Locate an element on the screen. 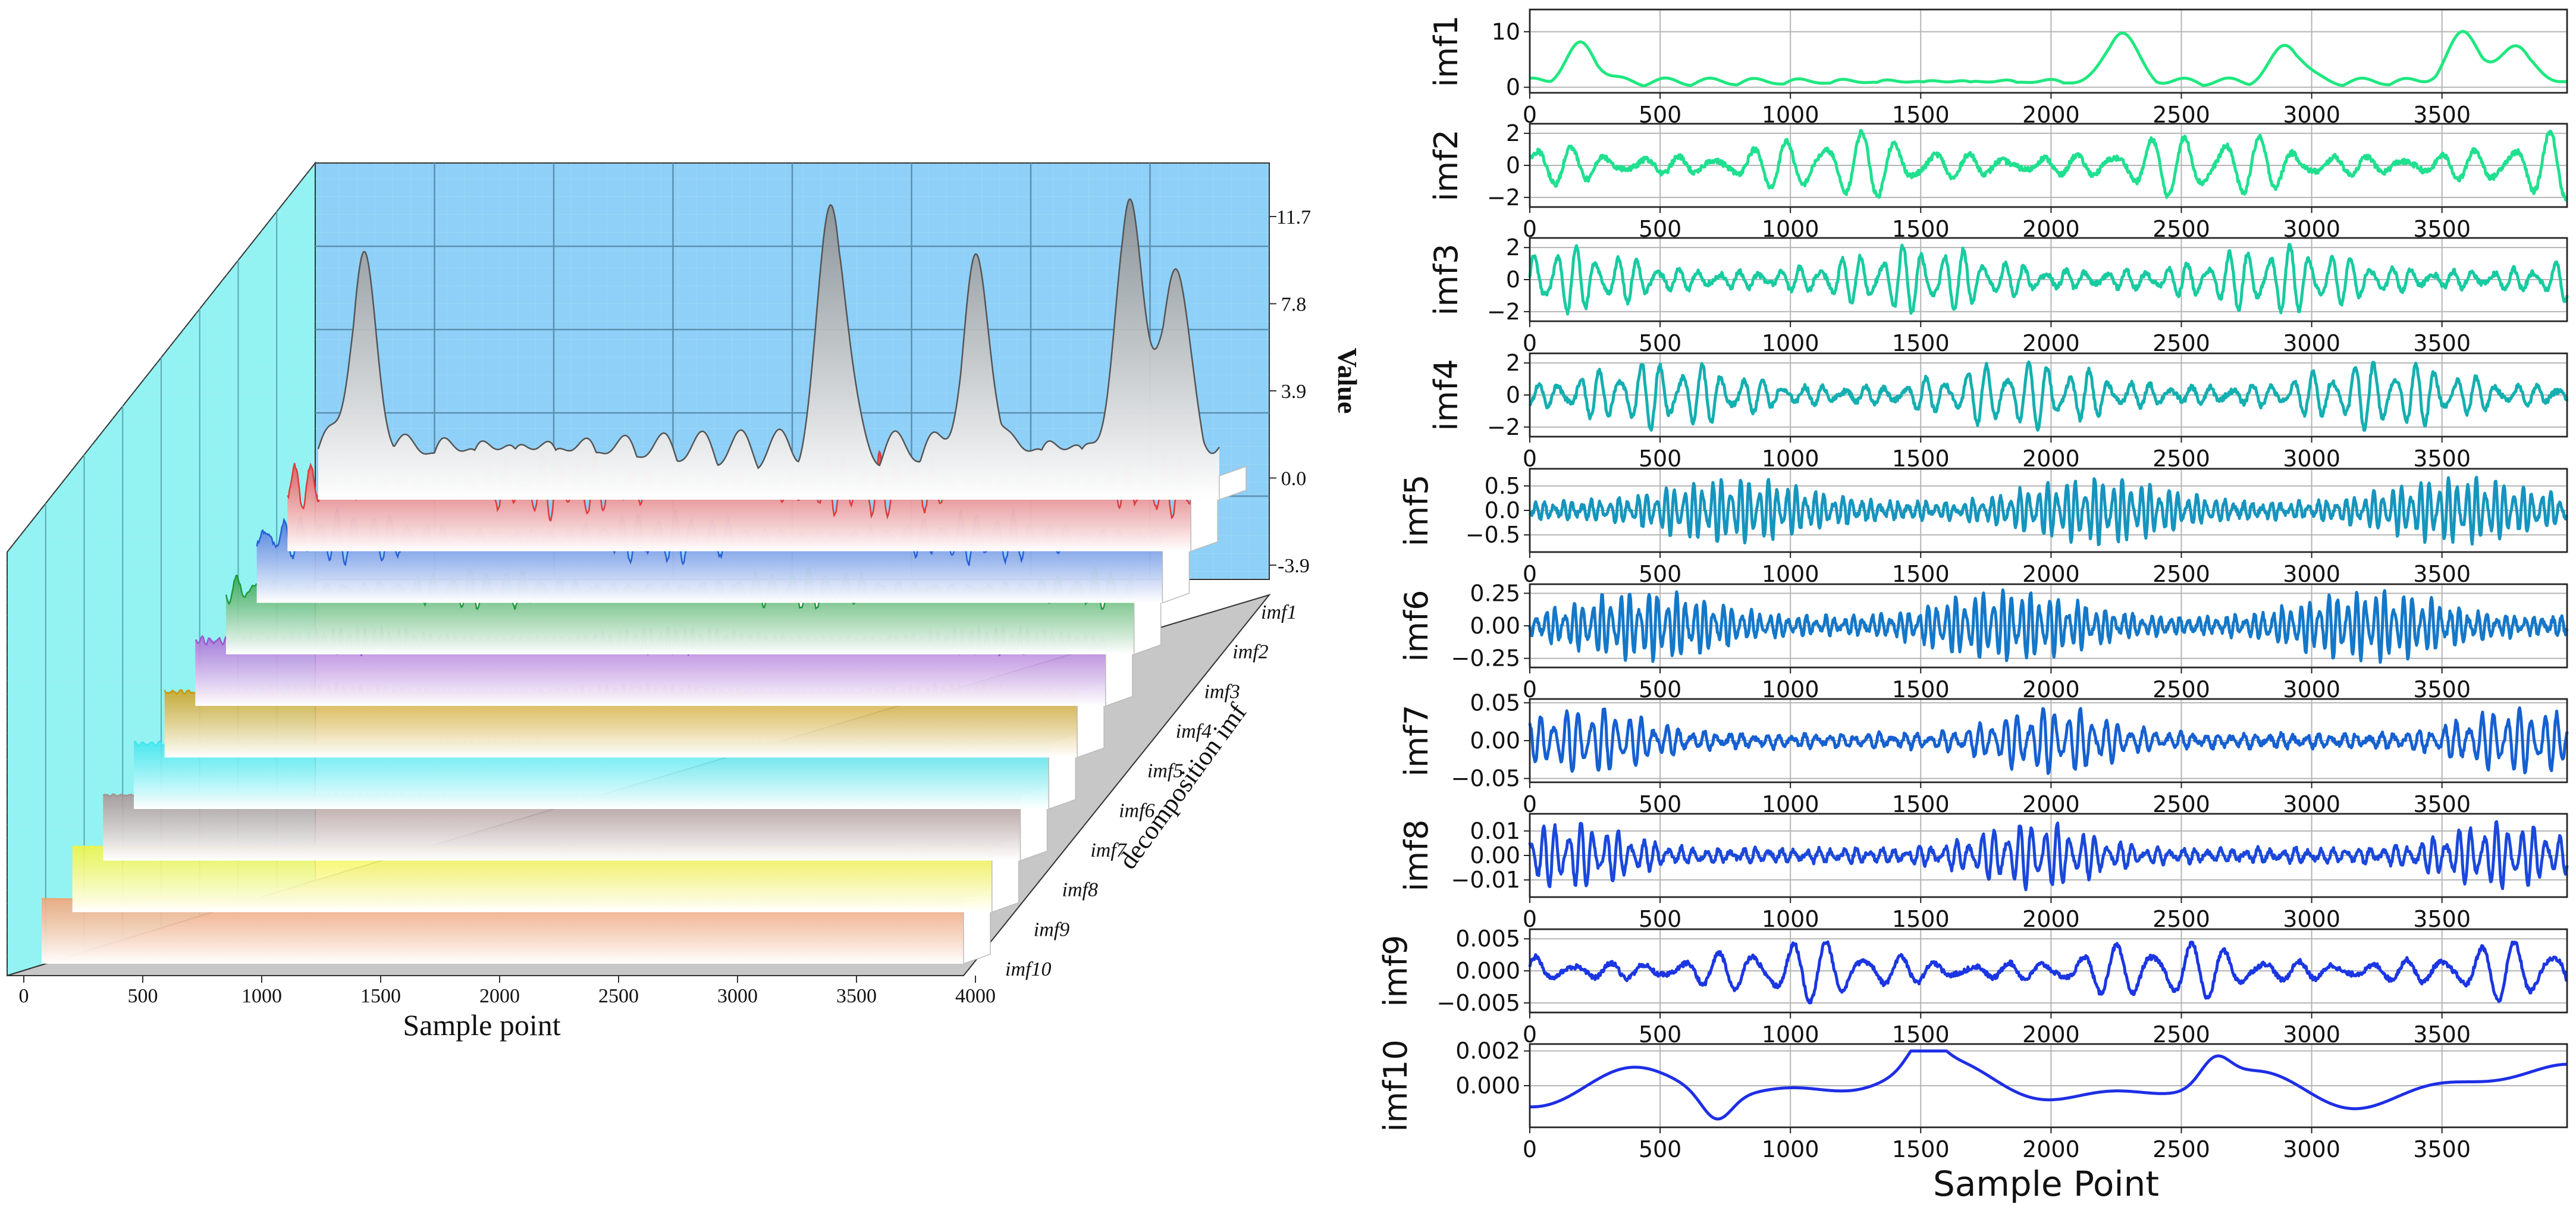 The height and width of the screenshot is (1210, 2576). y-tick-imf8-1: 0.00 is located at coordinates (1495, 855).